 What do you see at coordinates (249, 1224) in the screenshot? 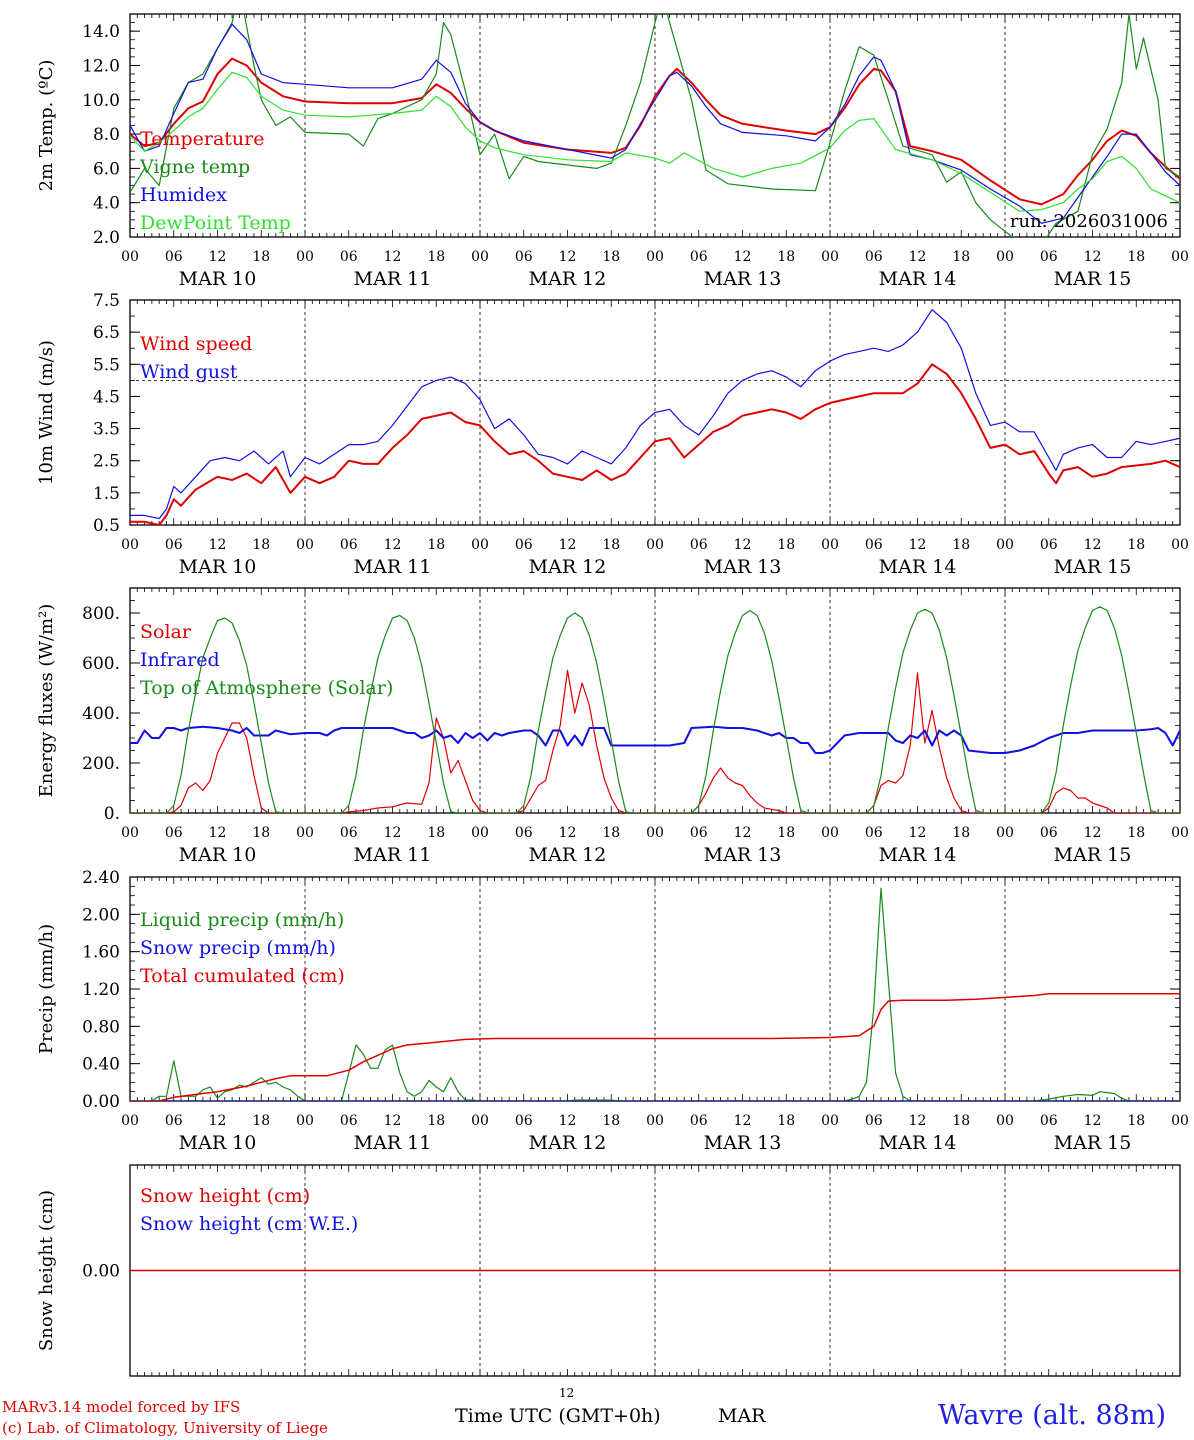
I see `legend-entry: Snow height (cm W.E.)` at bounding box center [249, 1224].